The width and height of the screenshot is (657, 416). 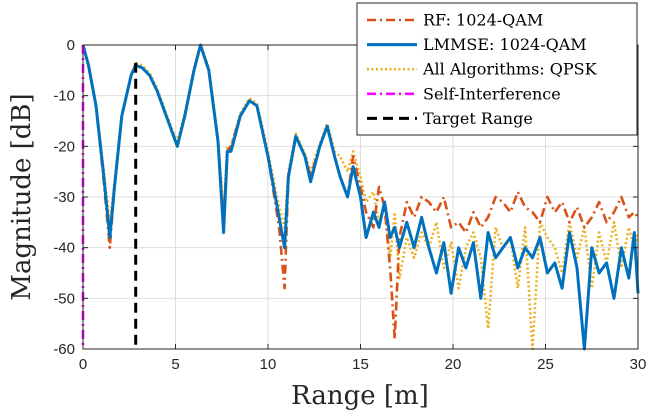 What do you see at coordinates (483, 20) in the screenshot?
I see `legend-entry: RF: 1024-QAM` at bounding box center [483, 20].